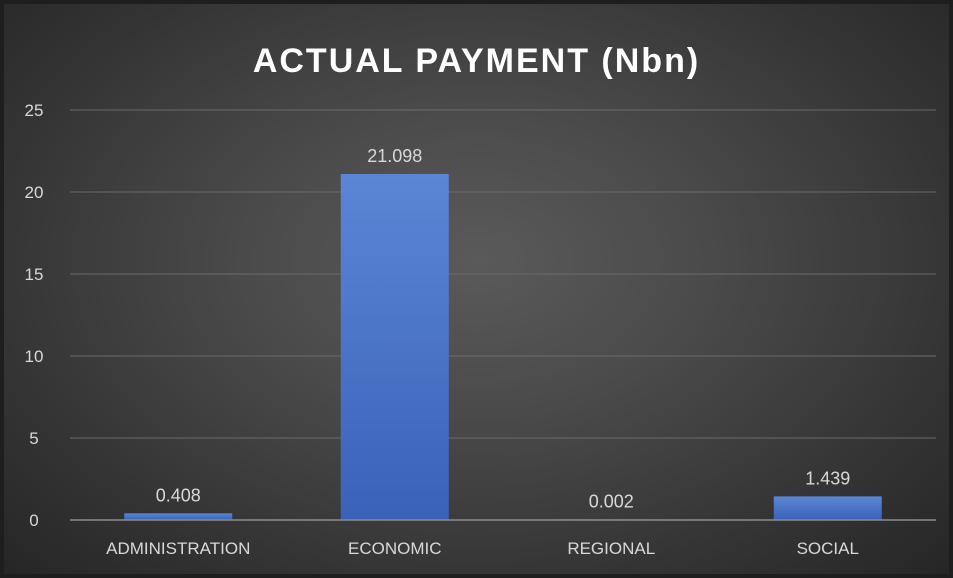  What do you see at coordinates (828, 548) in the screenshot?
I see `x-tick-label-social: SOCIAL` at bounding box center [828, 548].